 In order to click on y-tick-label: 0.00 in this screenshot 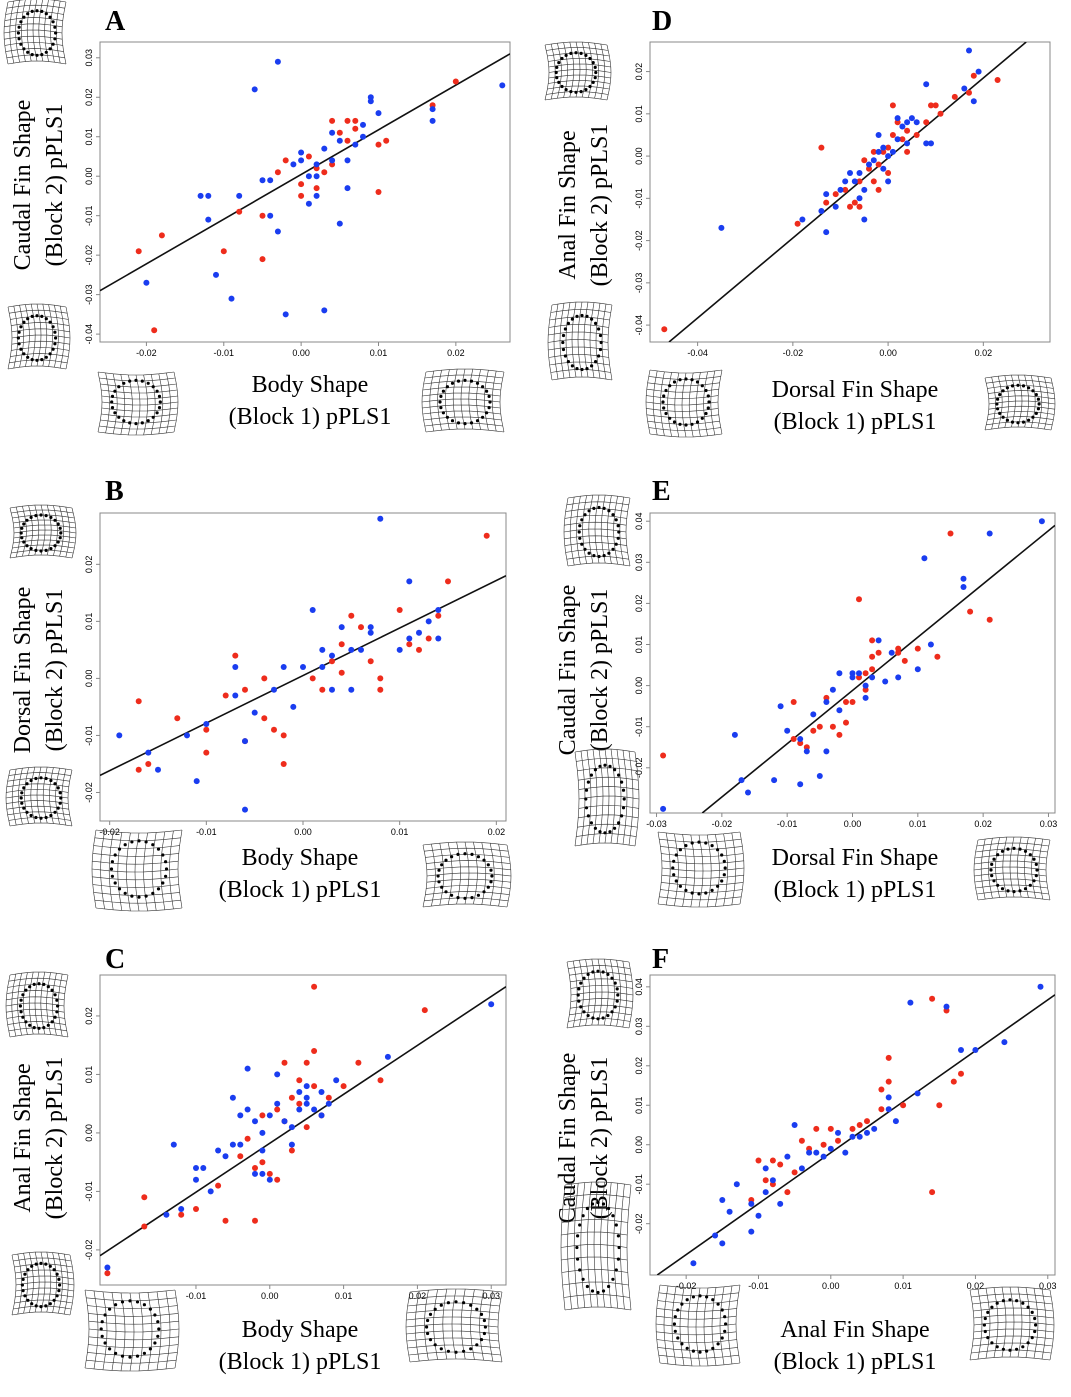, I will do `click(89, 176)`.